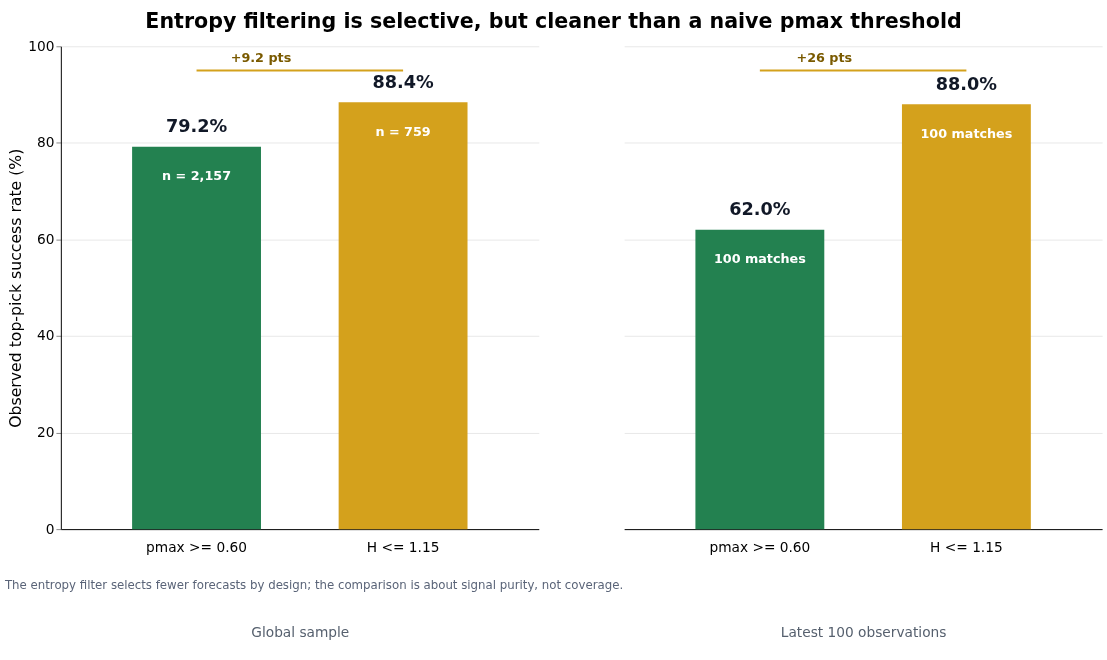 The height and width of the screenshot is (660, 1107). What do you see at coordinates (966, 83) in the screenshot?
I see `data-label: 88.0%` at bounding box center [966, 83].